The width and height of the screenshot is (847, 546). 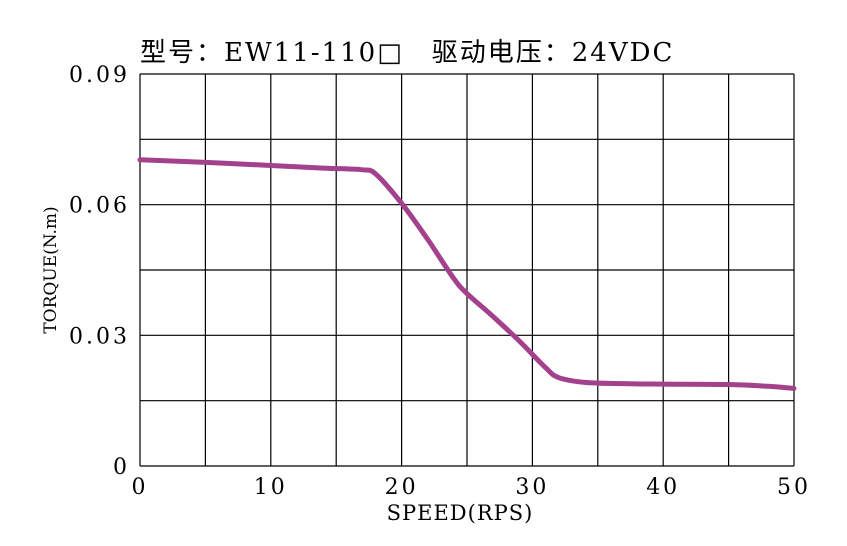 What do you see at coordinates (51, 269) in the screenshot?
I see `y-axis-label: TORQUE(N.m)` at bounding box center [51, 269].